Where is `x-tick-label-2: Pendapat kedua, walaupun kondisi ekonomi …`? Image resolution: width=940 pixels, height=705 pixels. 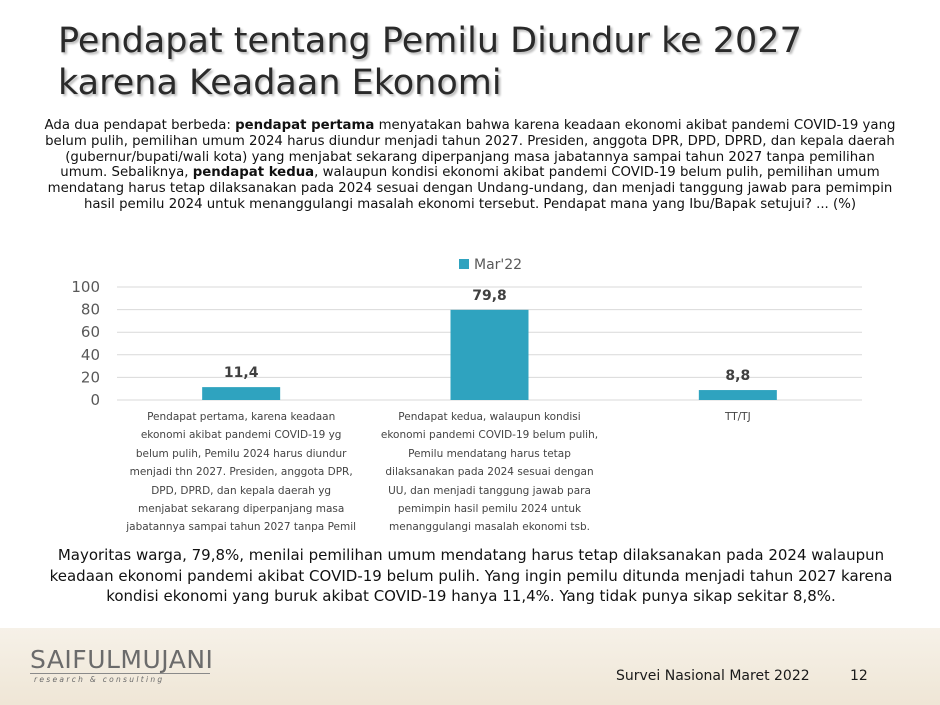
x-tick-label-2: Pendapat kedua, walaupun kondisi ekonomi … is located at coordinates (489, 472).